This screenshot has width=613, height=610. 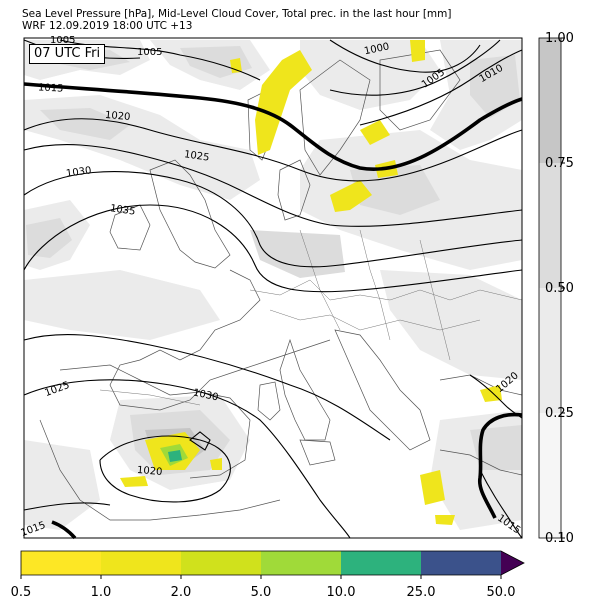 I want to click on chart-subtitle: WRF 12.09.2019 18:00 UTC +13, so click(x=107, y=26).